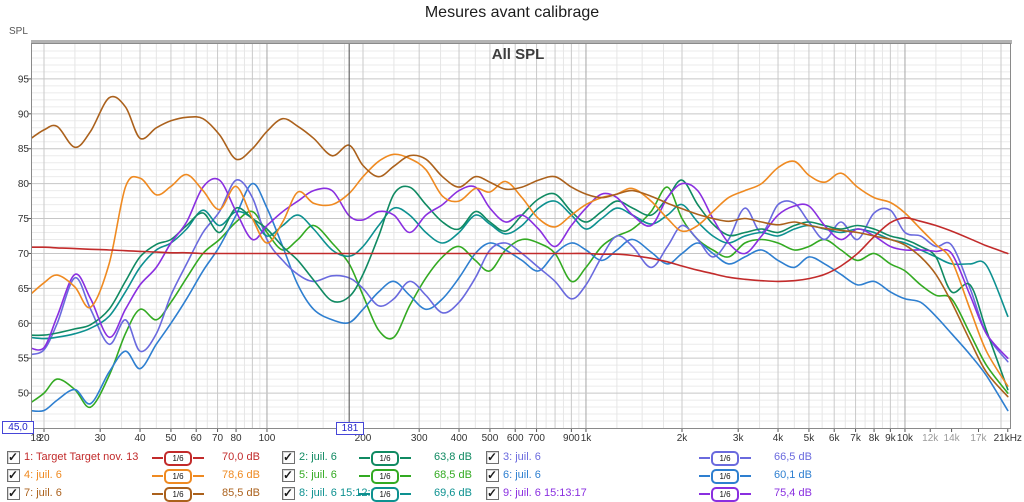 The width and height of the screenshot is (1024, 502). What do you see at coordinates (419, 438) in the screenshot?
I see `svg-text: 300` at bounding box center [419, 438].